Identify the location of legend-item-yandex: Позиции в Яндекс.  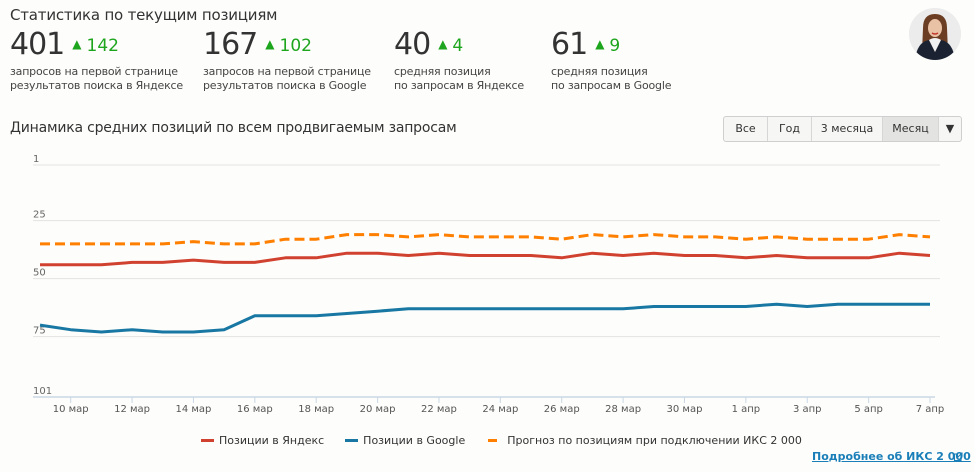
(262, 440).